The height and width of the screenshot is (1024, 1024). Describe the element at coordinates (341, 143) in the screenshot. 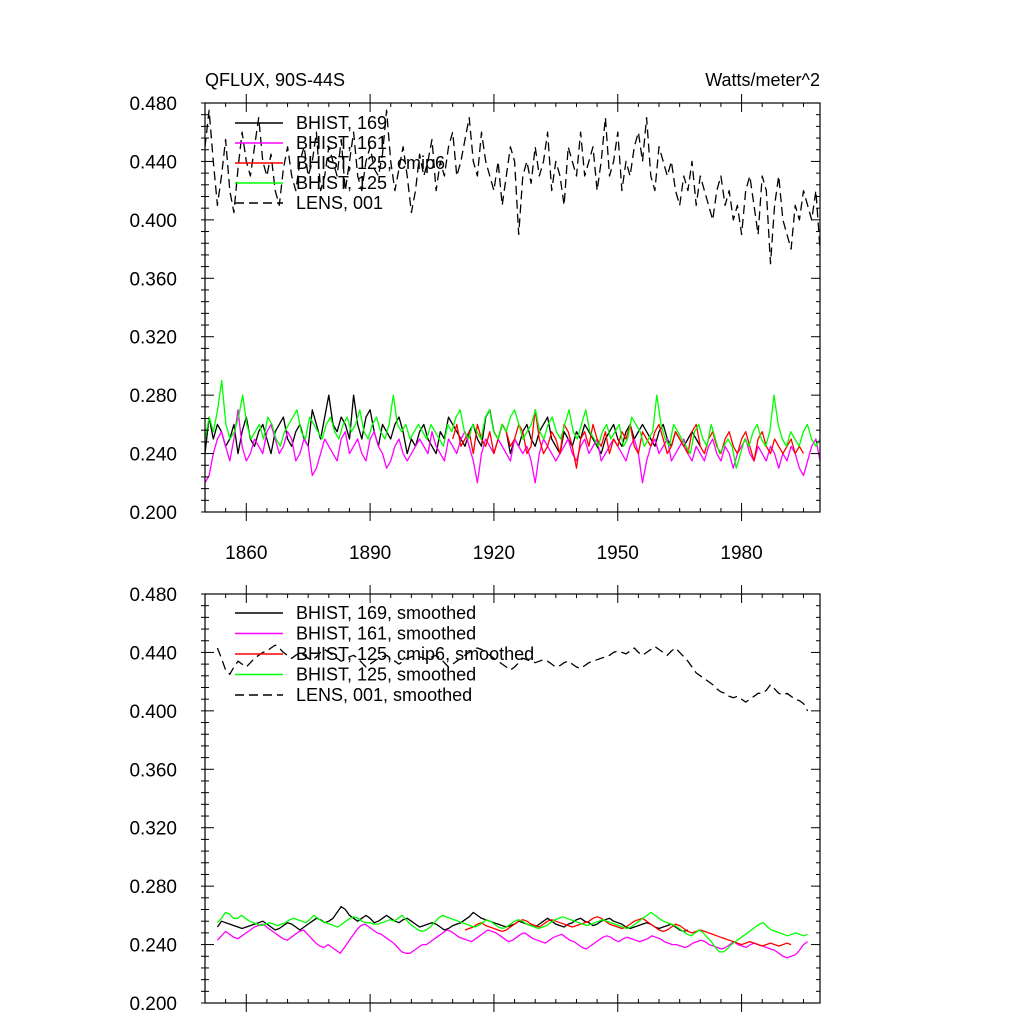

I see `legend-label-1: BHIST, 161` at that location.